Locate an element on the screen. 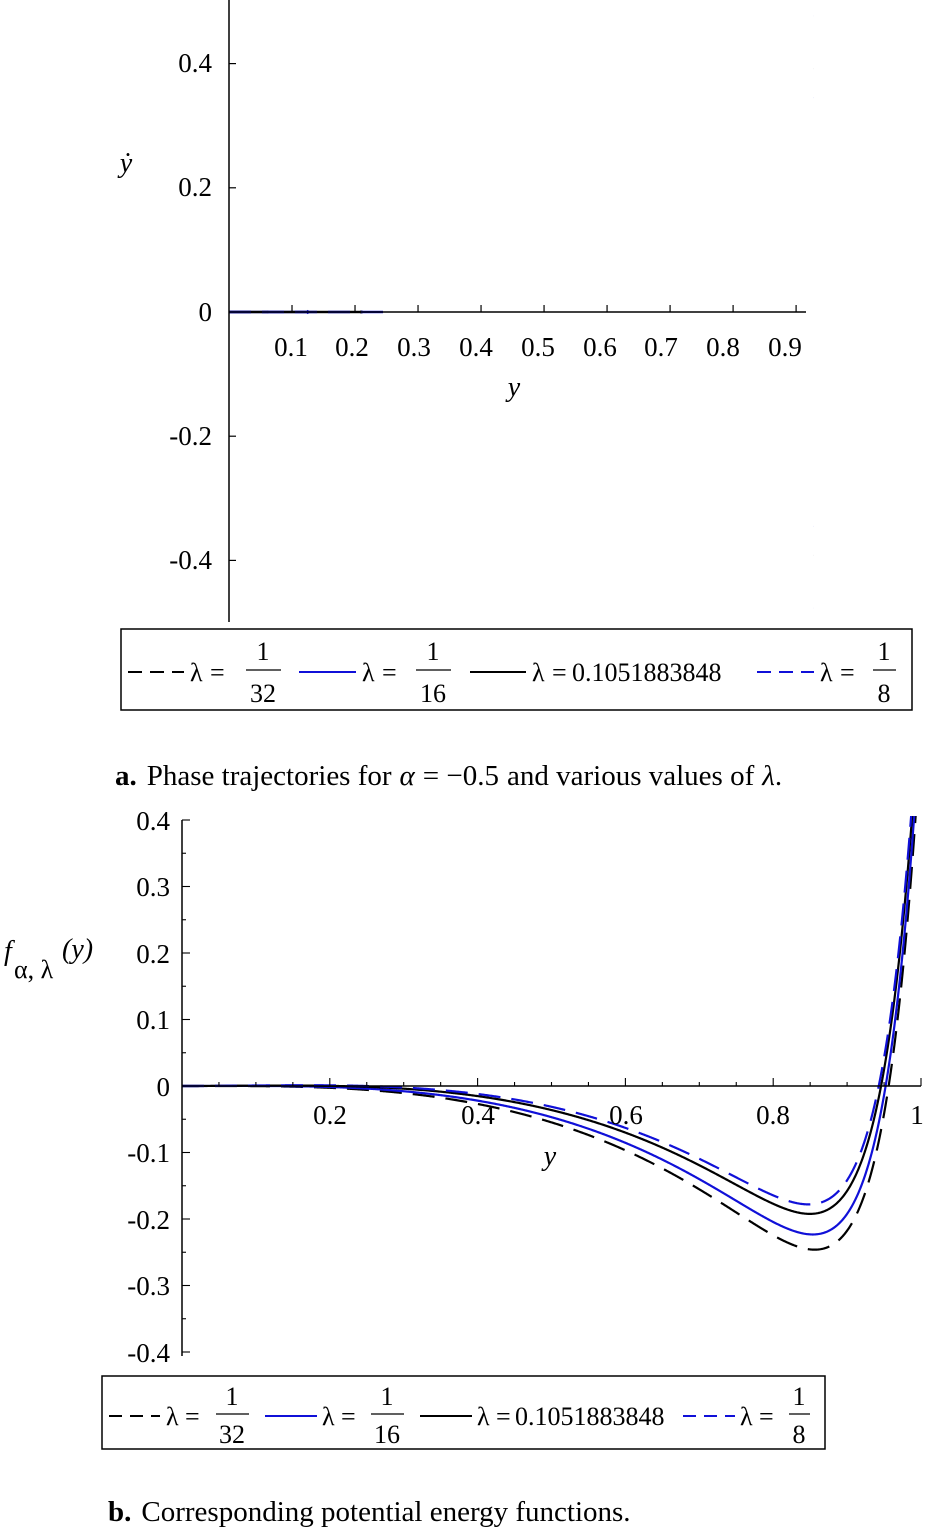 This screenshot has height=1529, width=925. phase-series-1-upper is located at coordinates (823, 156).